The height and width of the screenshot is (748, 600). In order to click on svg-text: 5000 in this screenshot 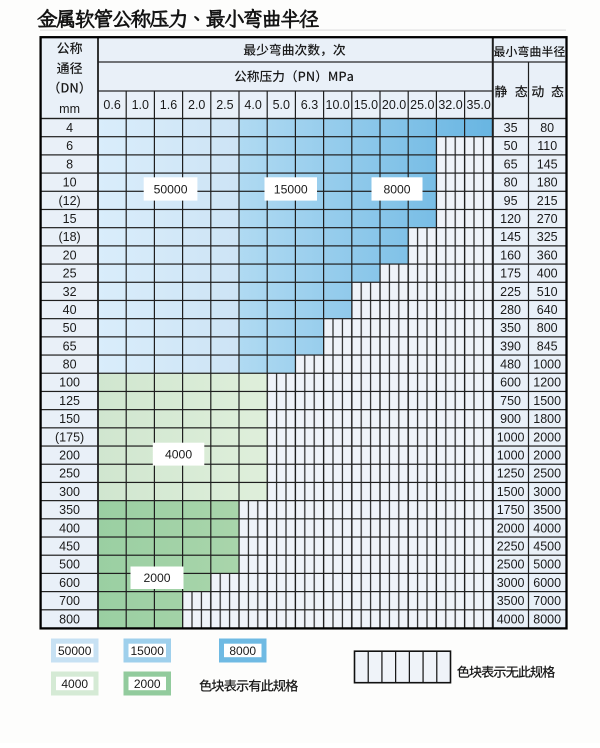, I will do `click(547, 565)`.